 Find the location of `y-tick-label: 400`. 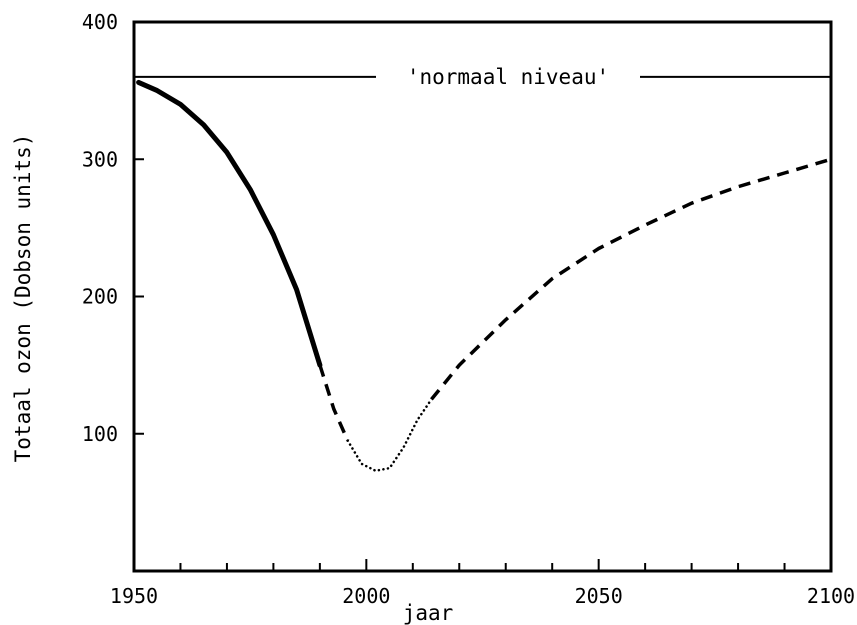

y-tick-label: 400 is located at coordinates (100, 22).